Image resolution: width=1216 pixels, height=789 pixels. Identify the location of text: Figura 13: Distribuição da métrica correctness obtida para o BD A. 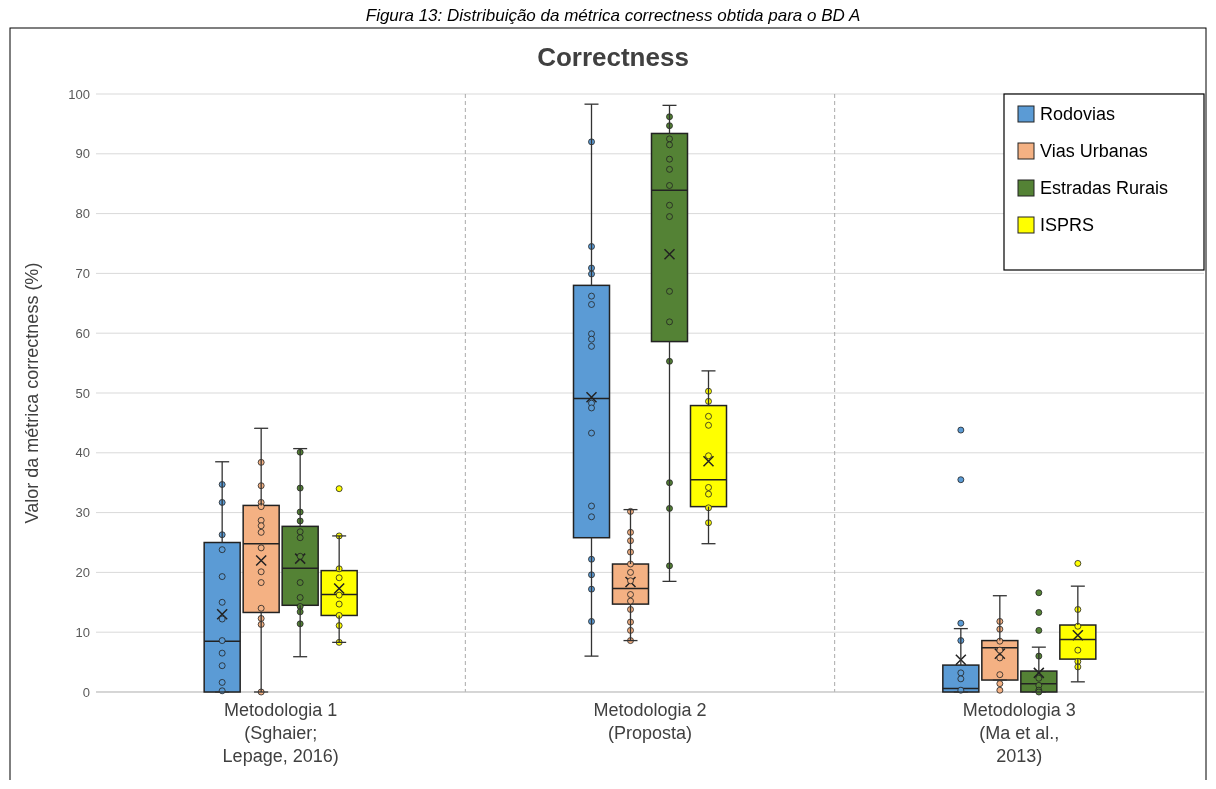
(613, 15).